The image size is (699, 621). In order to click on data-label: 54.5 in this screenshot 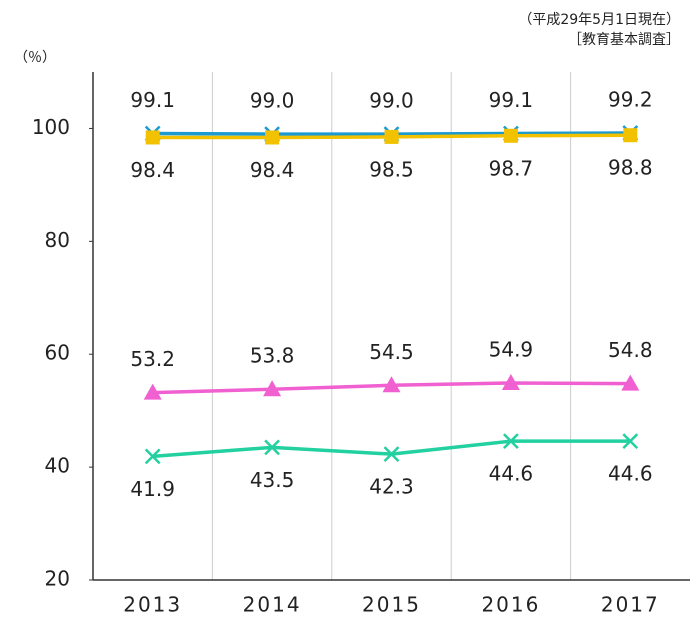, I will do `click(391, 352)`.